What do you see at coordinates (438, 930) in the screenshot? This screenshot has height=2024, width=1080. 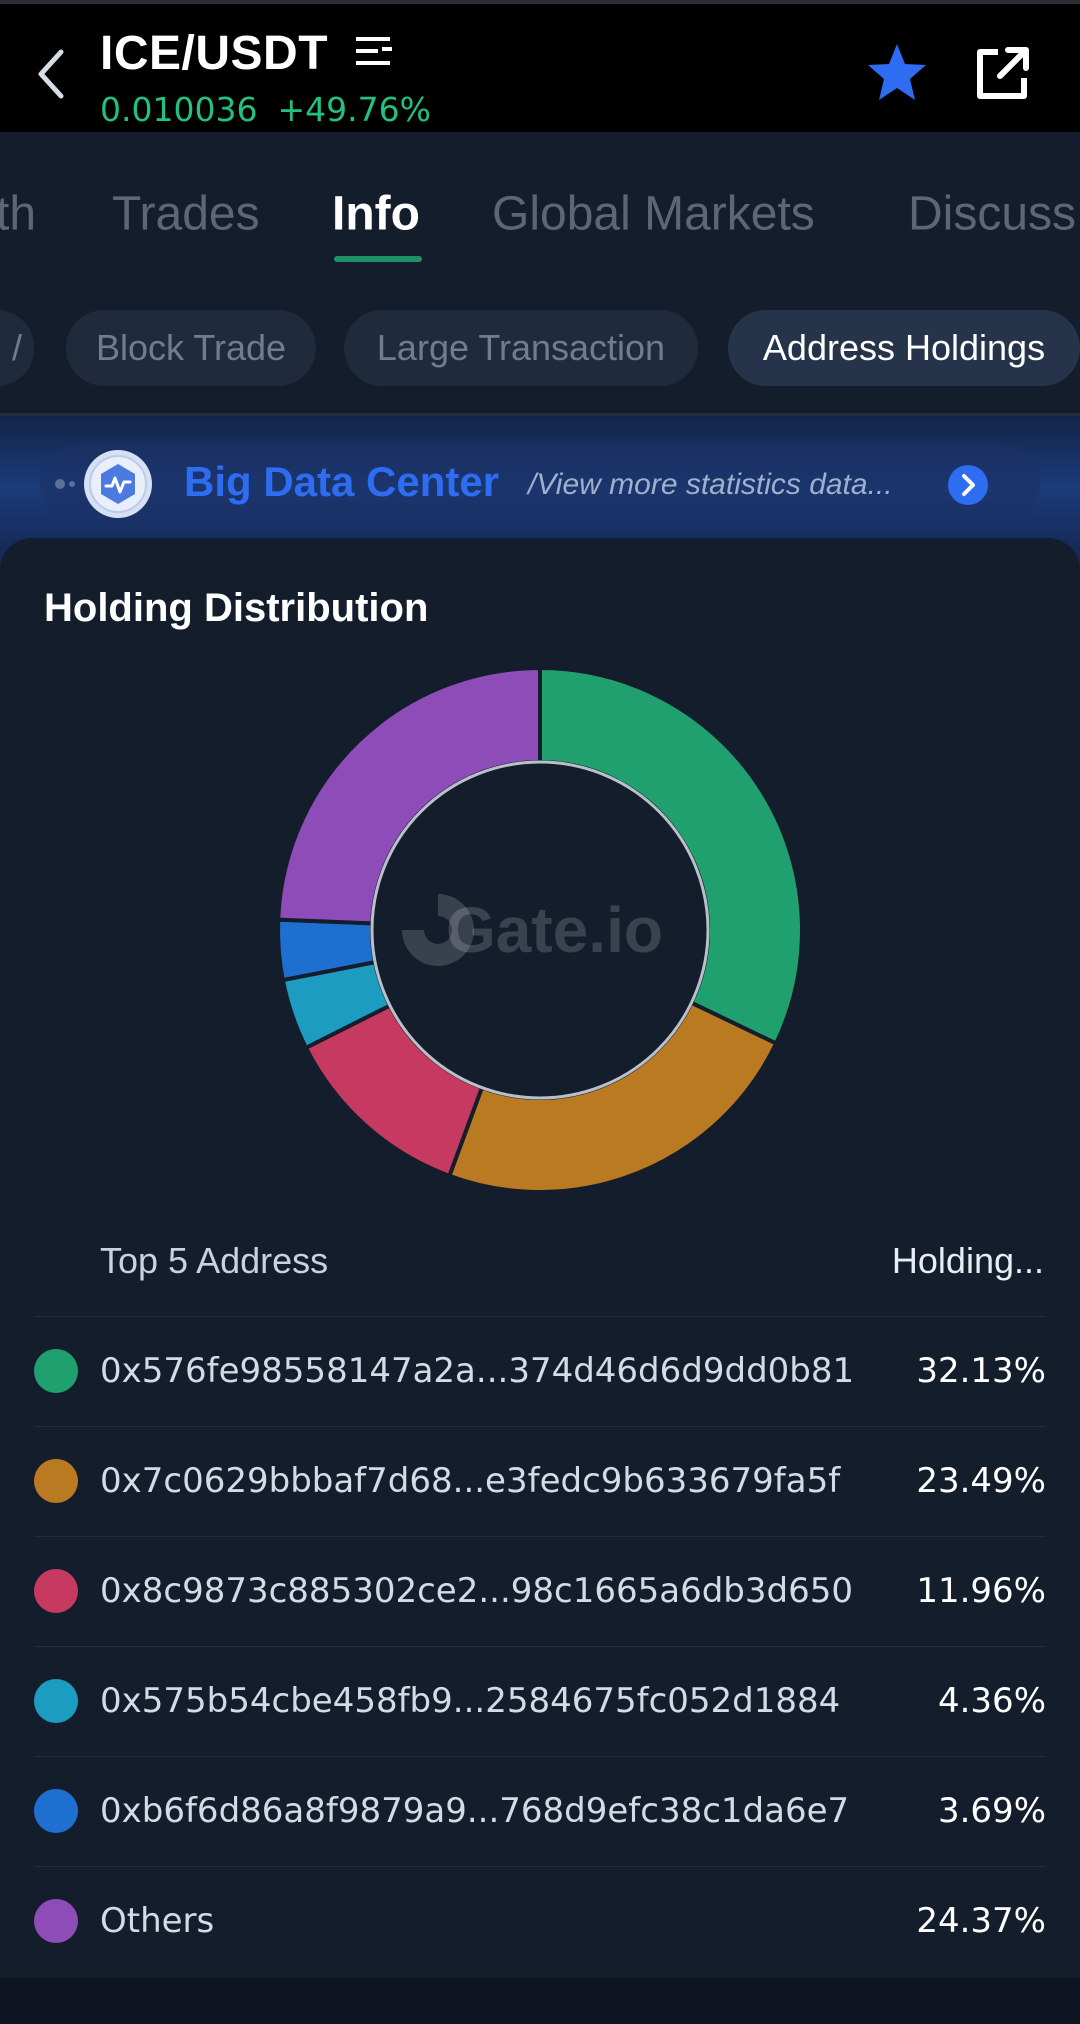 I see `gate-logo-icon` at bounding box center [438, 930].